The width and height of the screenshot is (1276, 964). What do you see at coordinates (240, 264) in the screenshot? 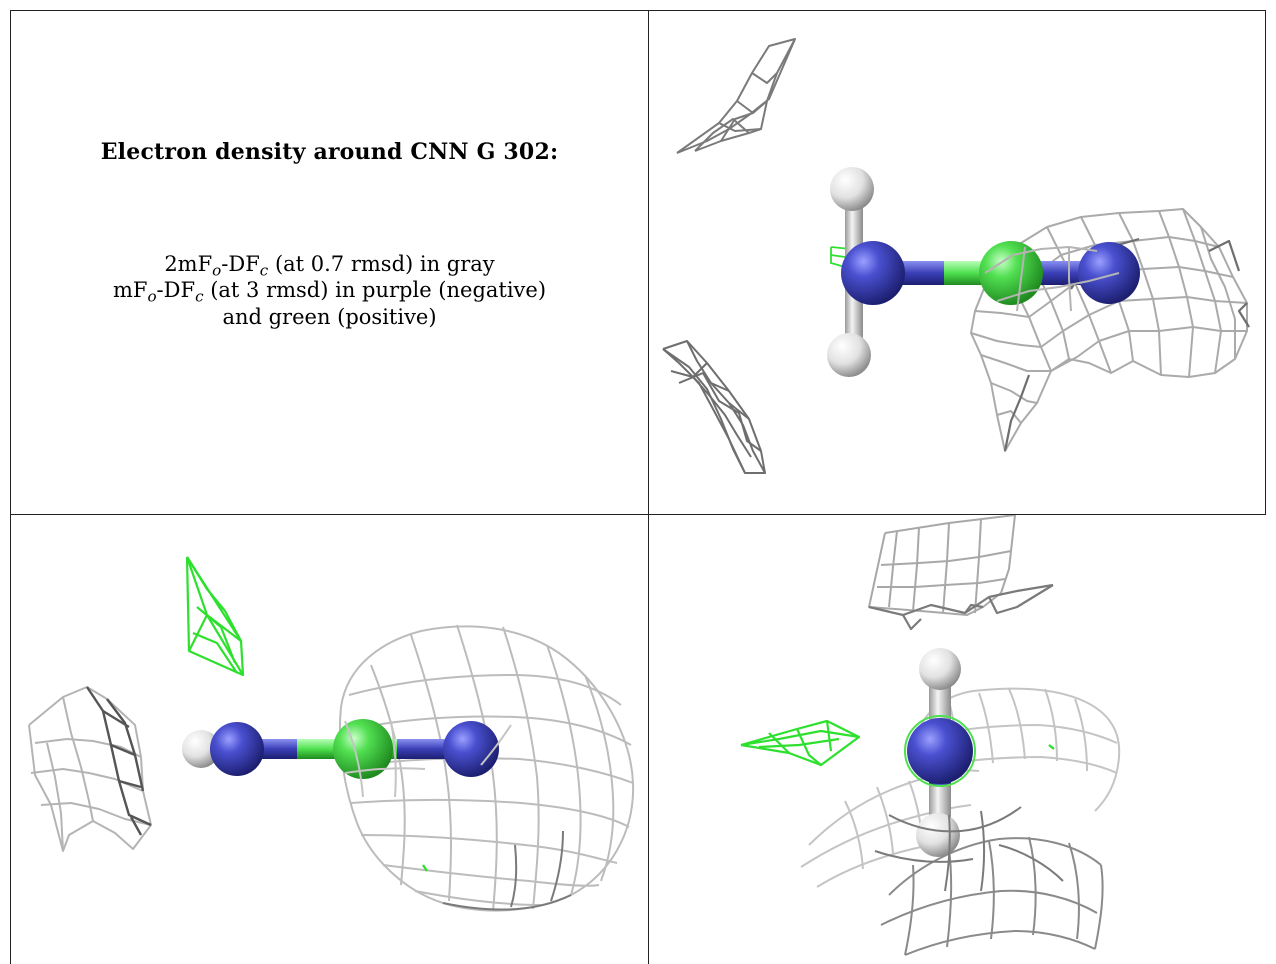
I see `caption-line1-mid: -DF` at bounding box center [240, 264].